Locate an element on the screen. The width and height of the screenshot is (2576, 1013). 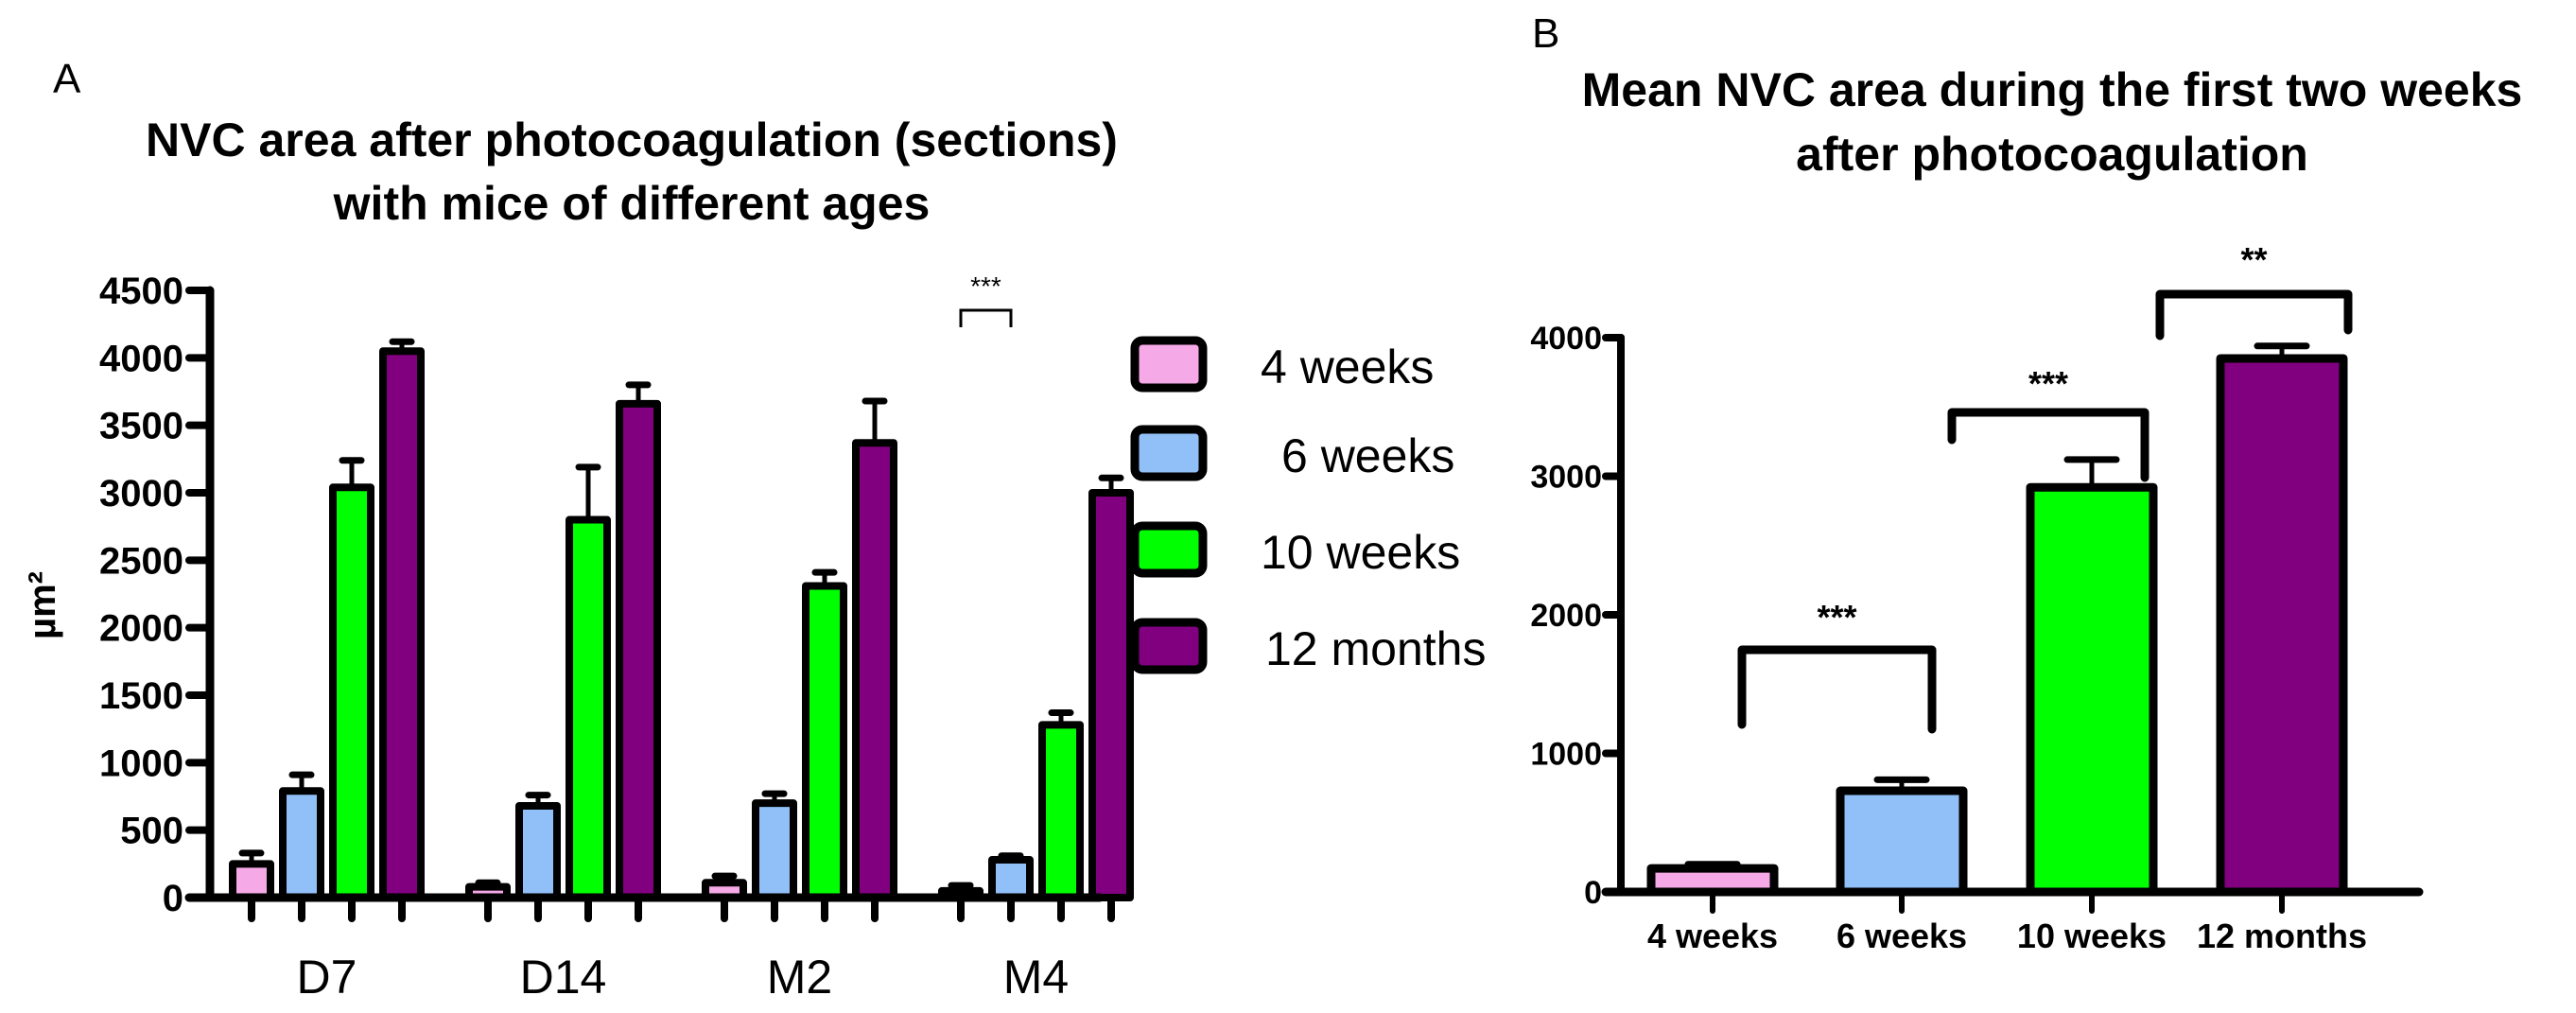
bar-6-weeks-D7 is located at coordinates (301, 844).